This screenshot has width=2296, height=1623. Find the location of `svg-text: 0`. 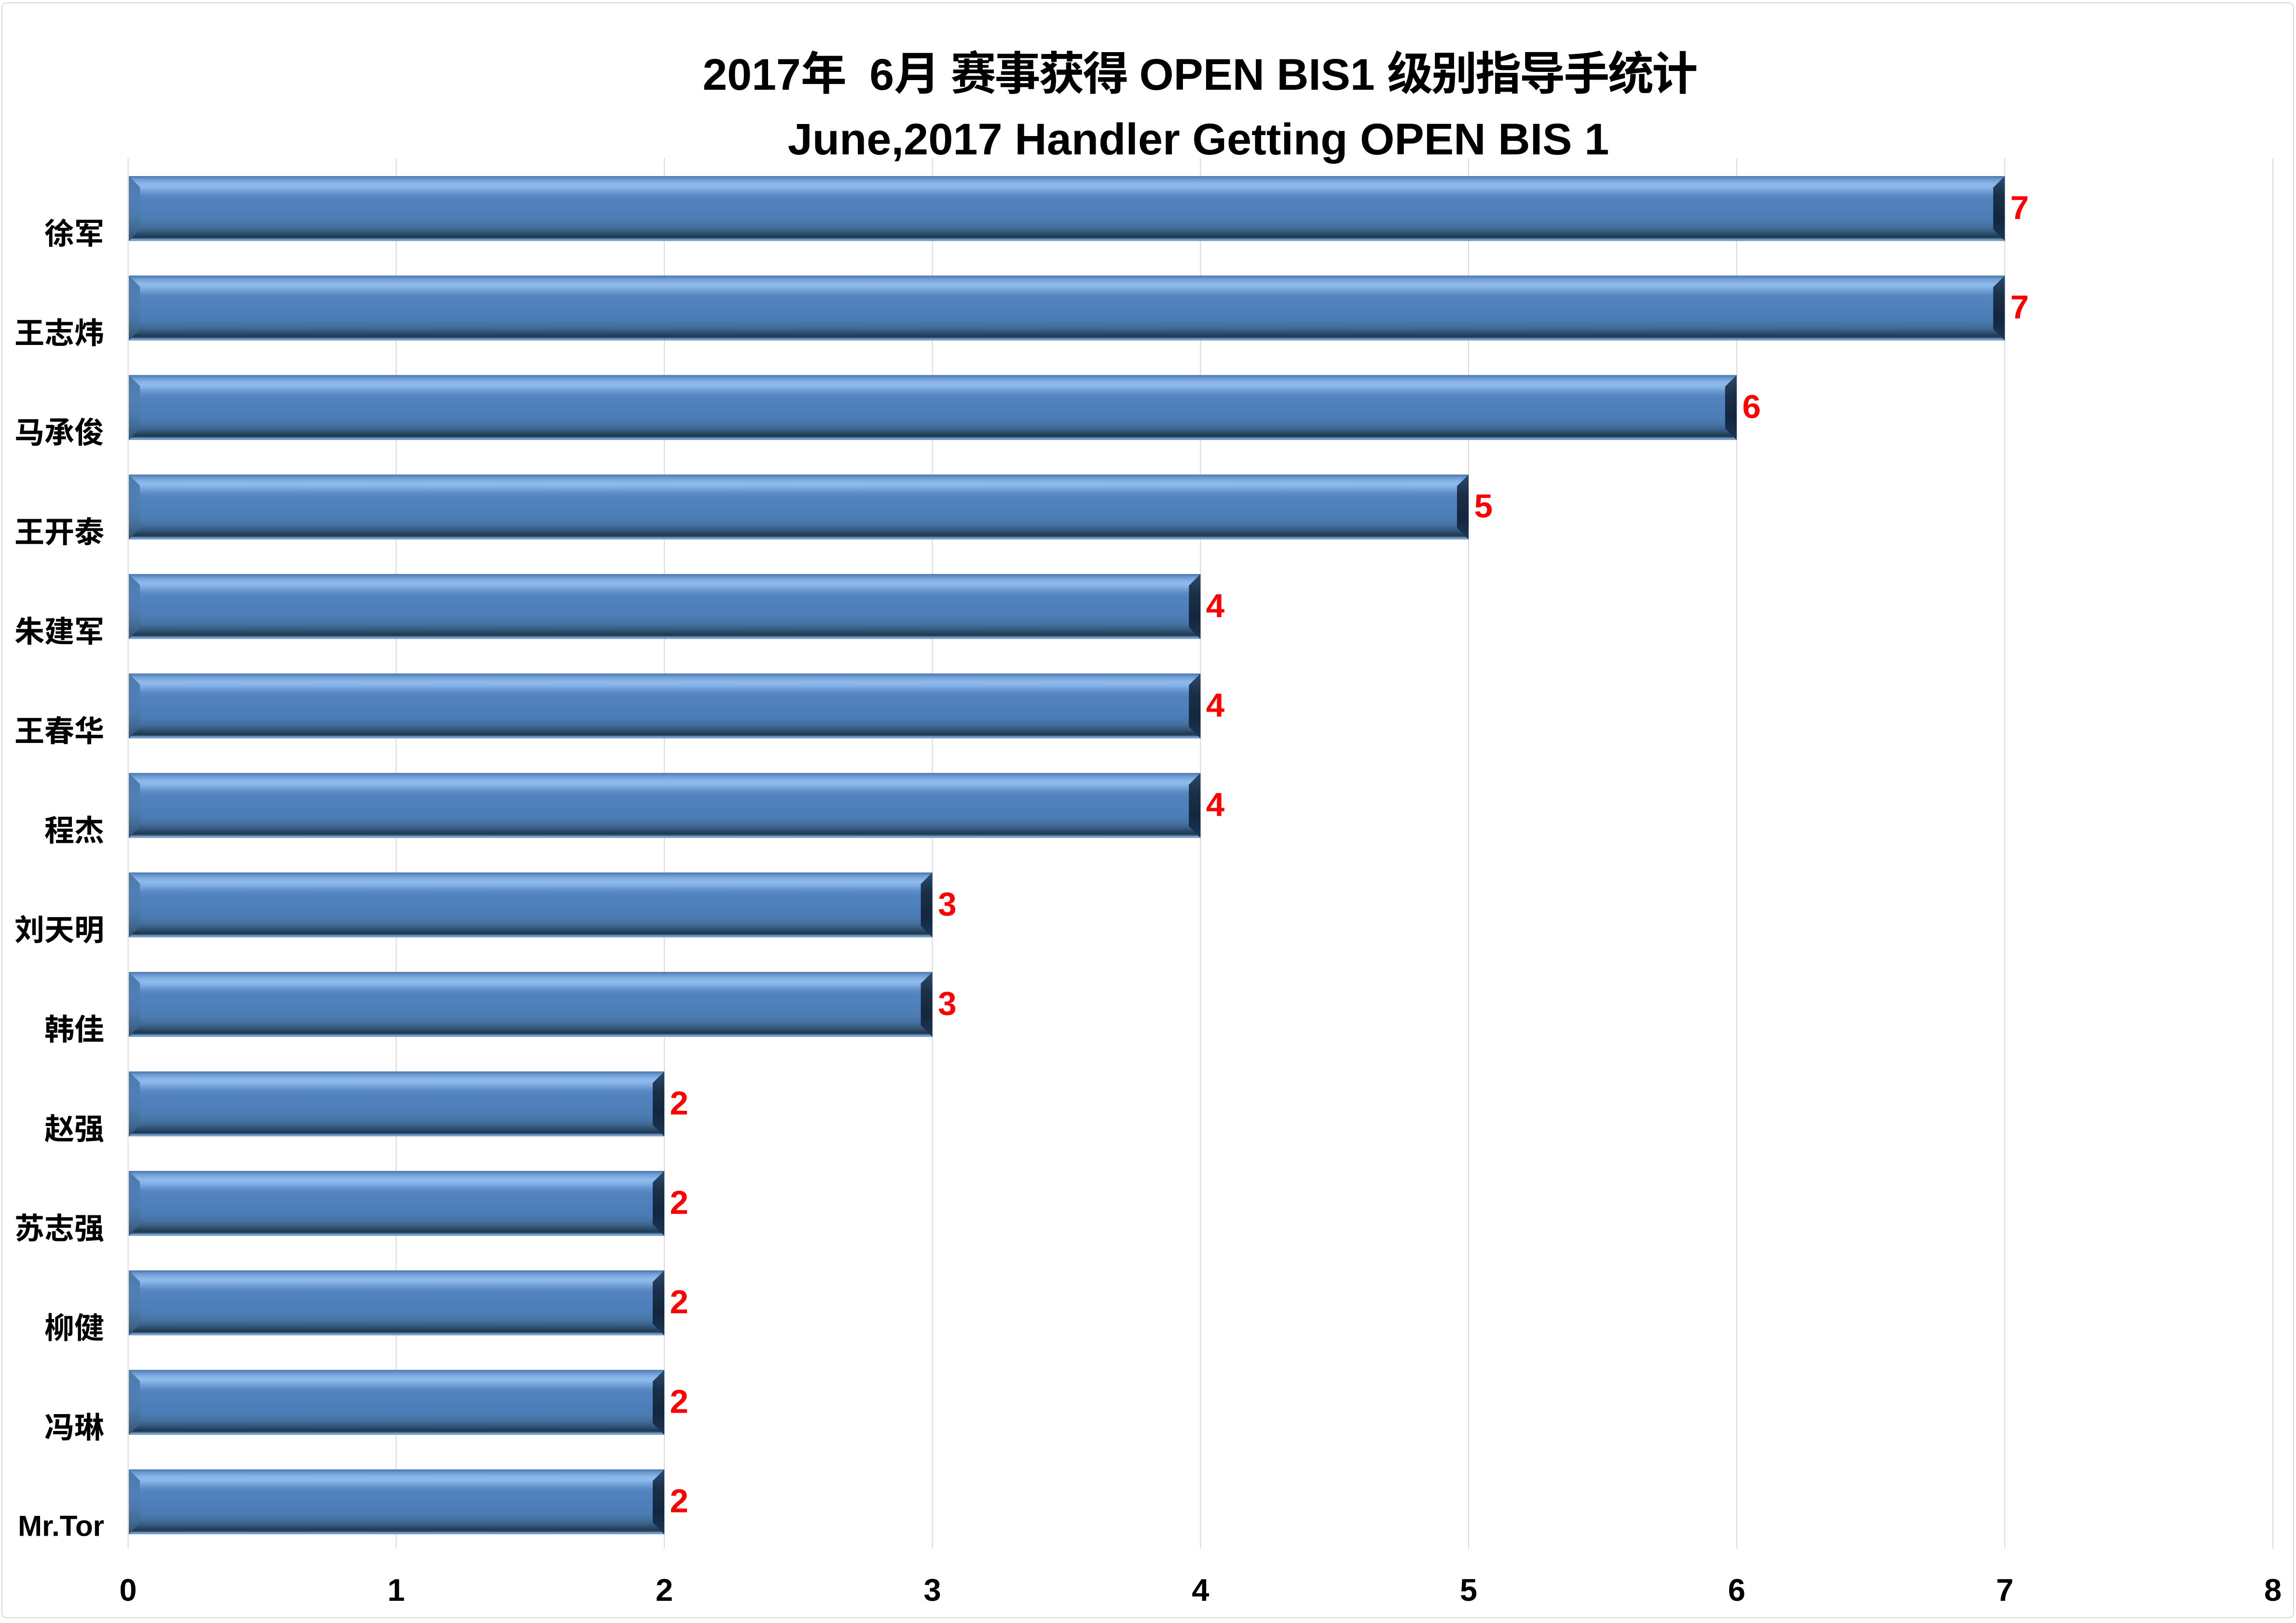

svg-text: 0 is located at coordinates (128, 1590).